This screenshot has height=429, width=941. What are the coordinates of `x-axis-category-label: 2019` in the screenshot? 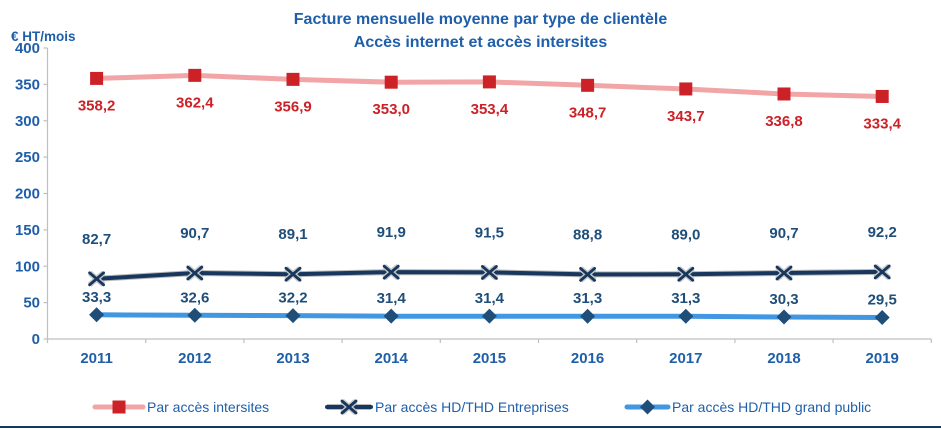 It's located at (882, 358).